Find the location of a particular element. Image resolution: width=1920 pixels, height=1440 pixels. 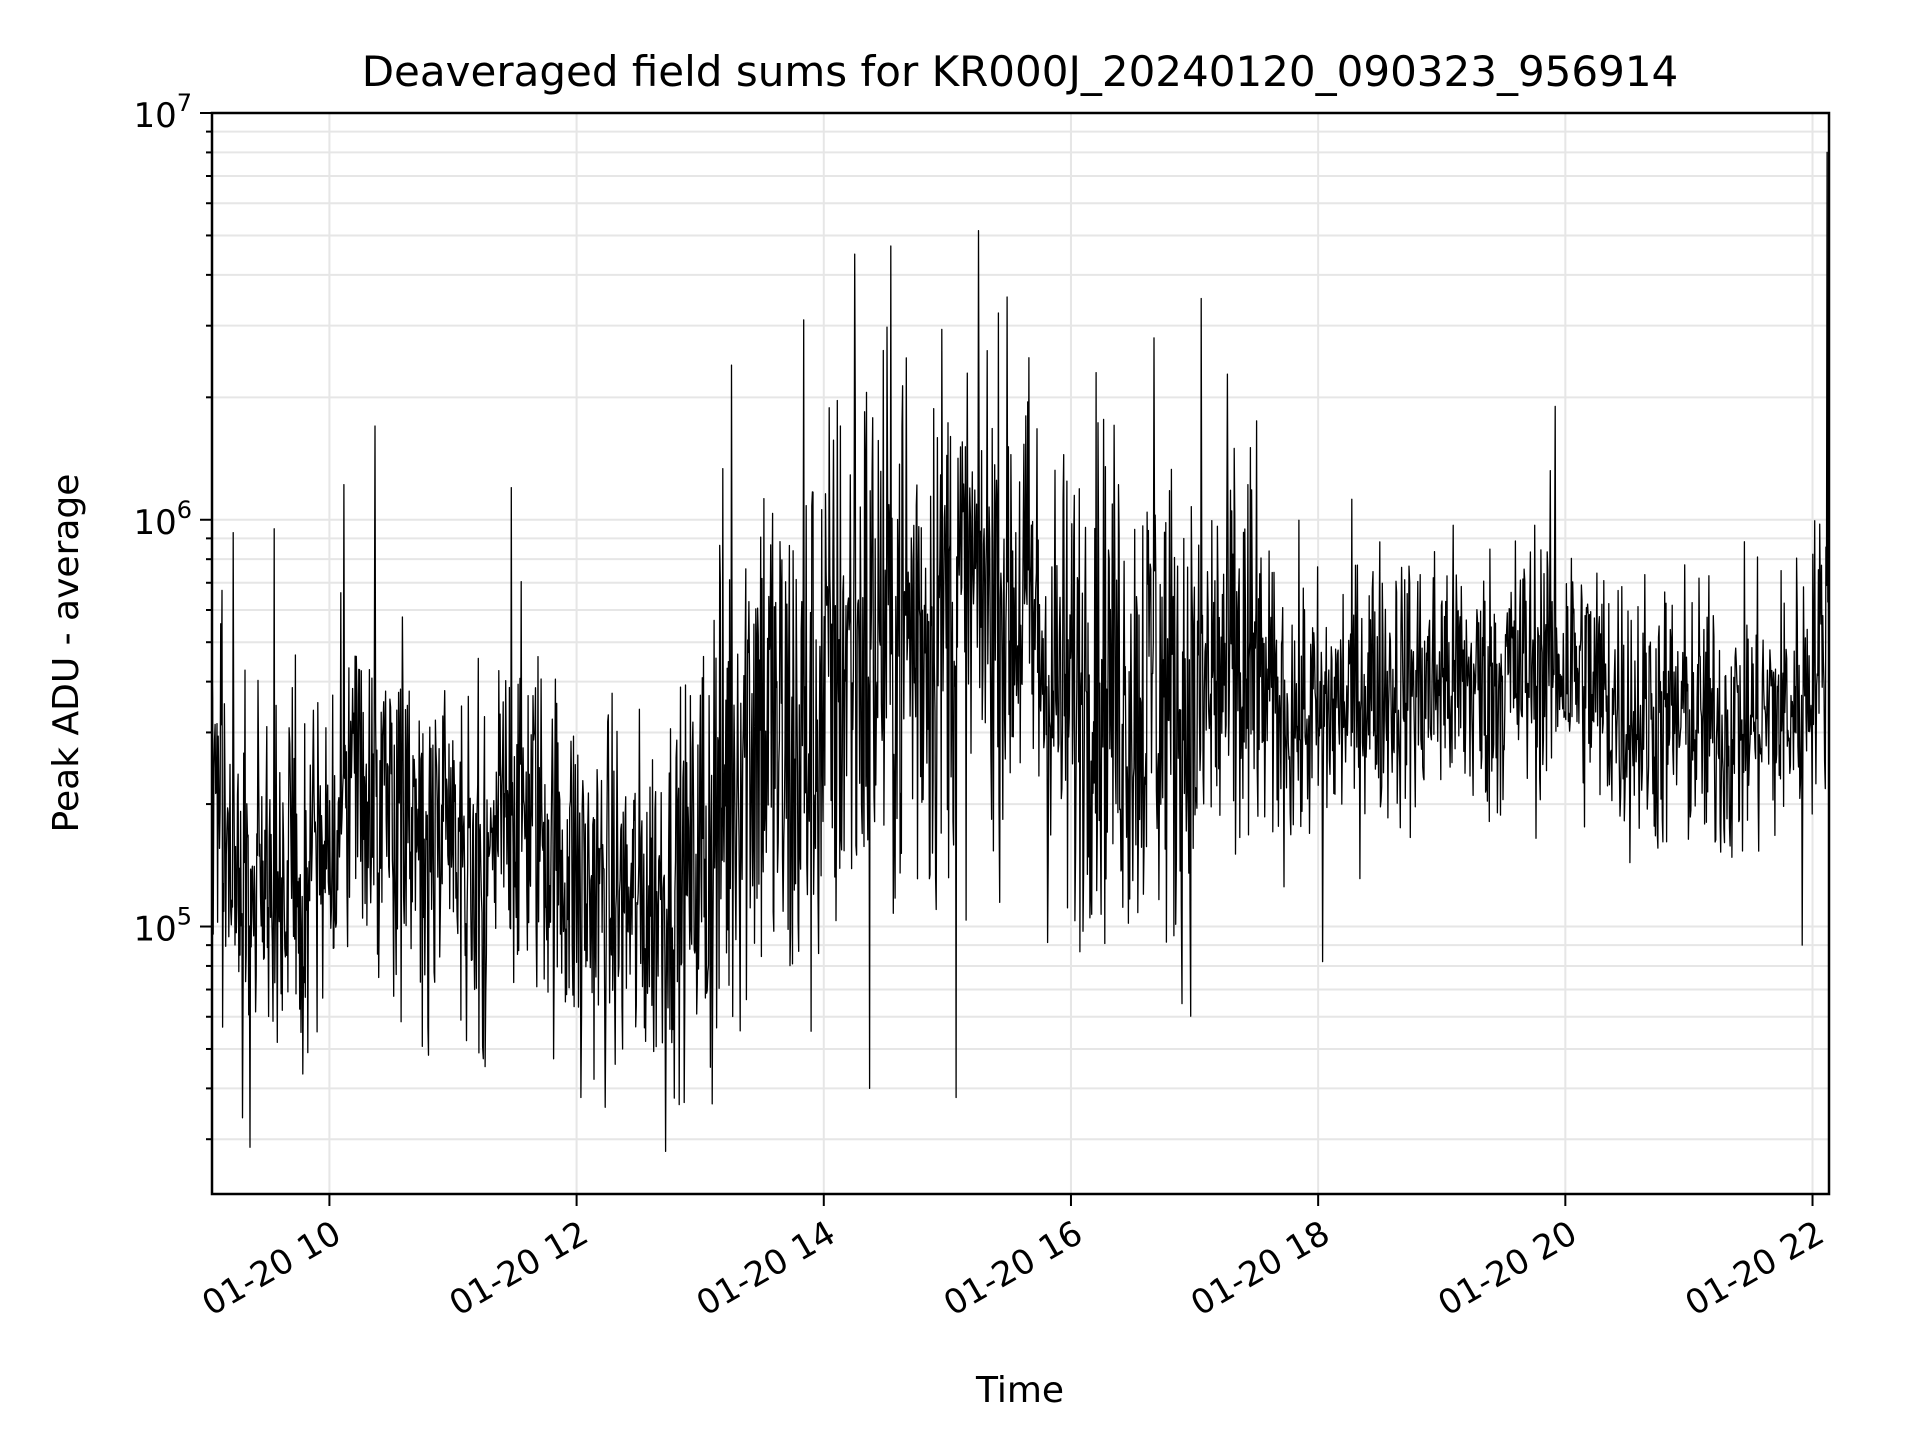

x-tick-label: 01-20 12 is located at coordinates (519, 1268).